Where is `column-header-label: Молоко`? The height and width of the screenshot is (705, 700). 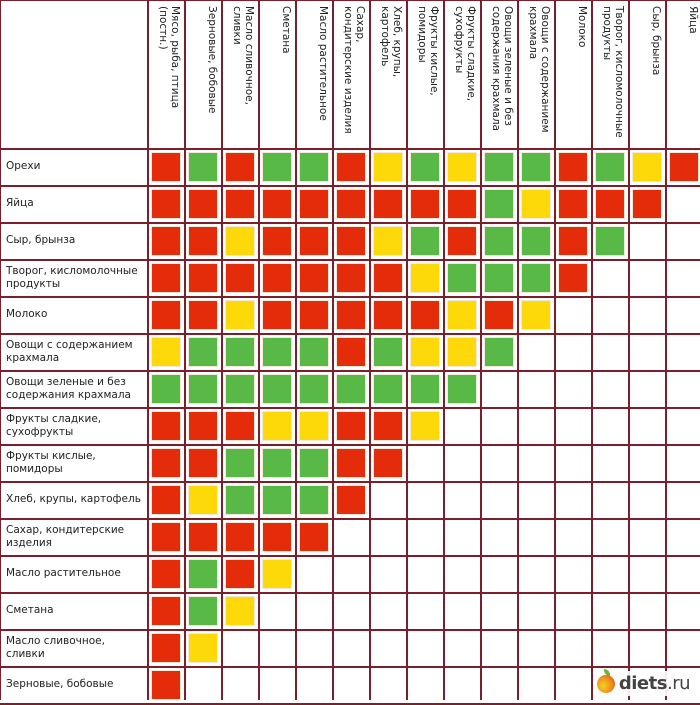
column-header-label: Молоко is located at coordinates (582, 27).